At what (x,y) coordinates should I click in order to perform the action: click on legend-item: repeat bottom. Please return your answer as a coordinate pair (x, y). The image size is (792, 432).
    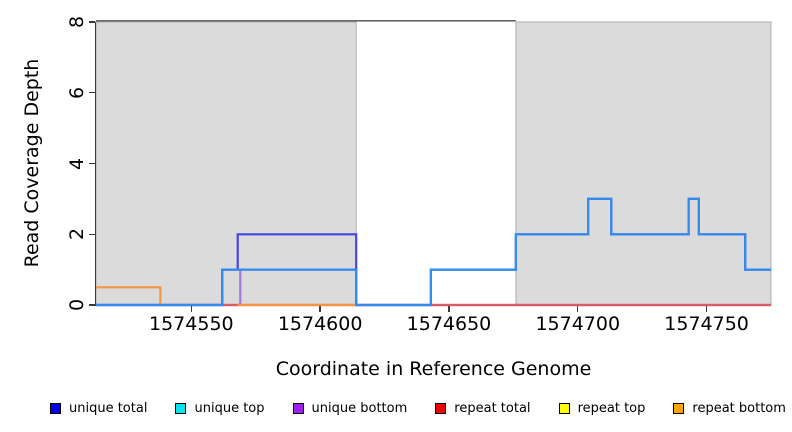
    Looking at the image, I should click on (729, 408).